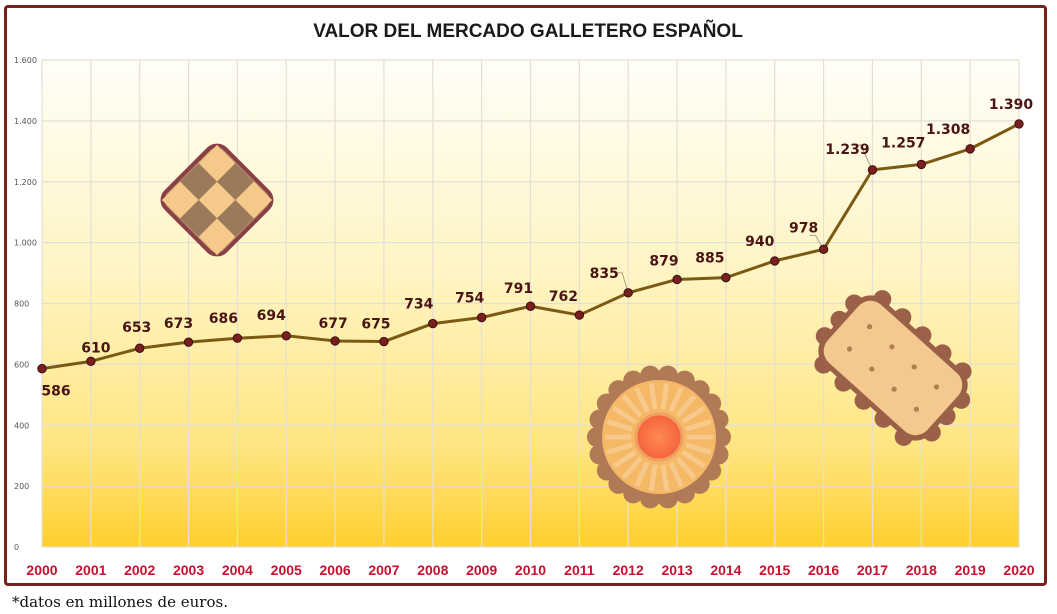 The width and height of the screenshot is (1057, 614). Describe the element at coordinates (383, 570) in the screenshot. I see `x-tick-label: 2007` at that location.